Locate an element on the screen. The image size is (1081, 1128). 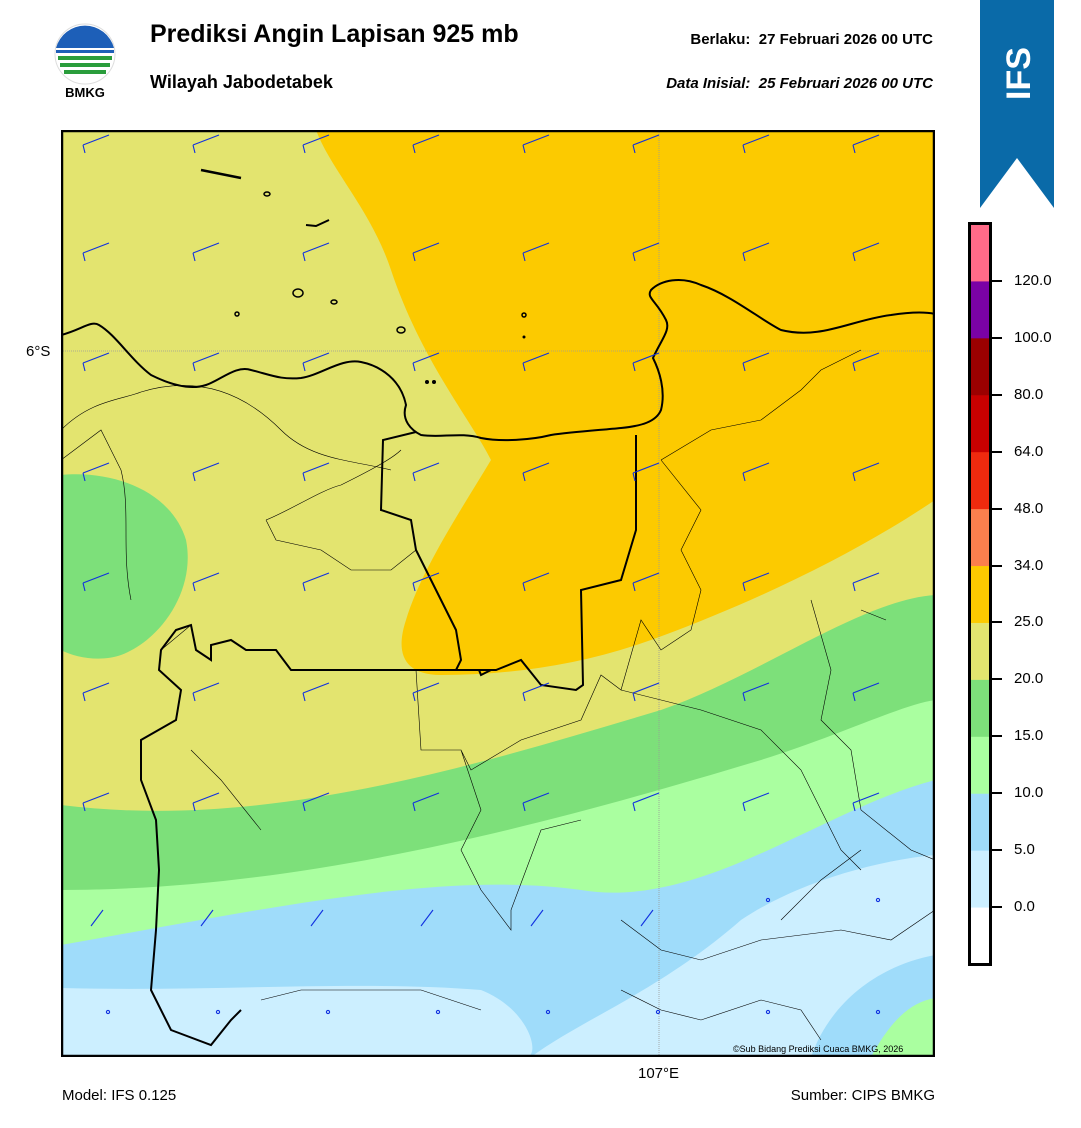
colorbar-bar is located at coordinates (980, 594).